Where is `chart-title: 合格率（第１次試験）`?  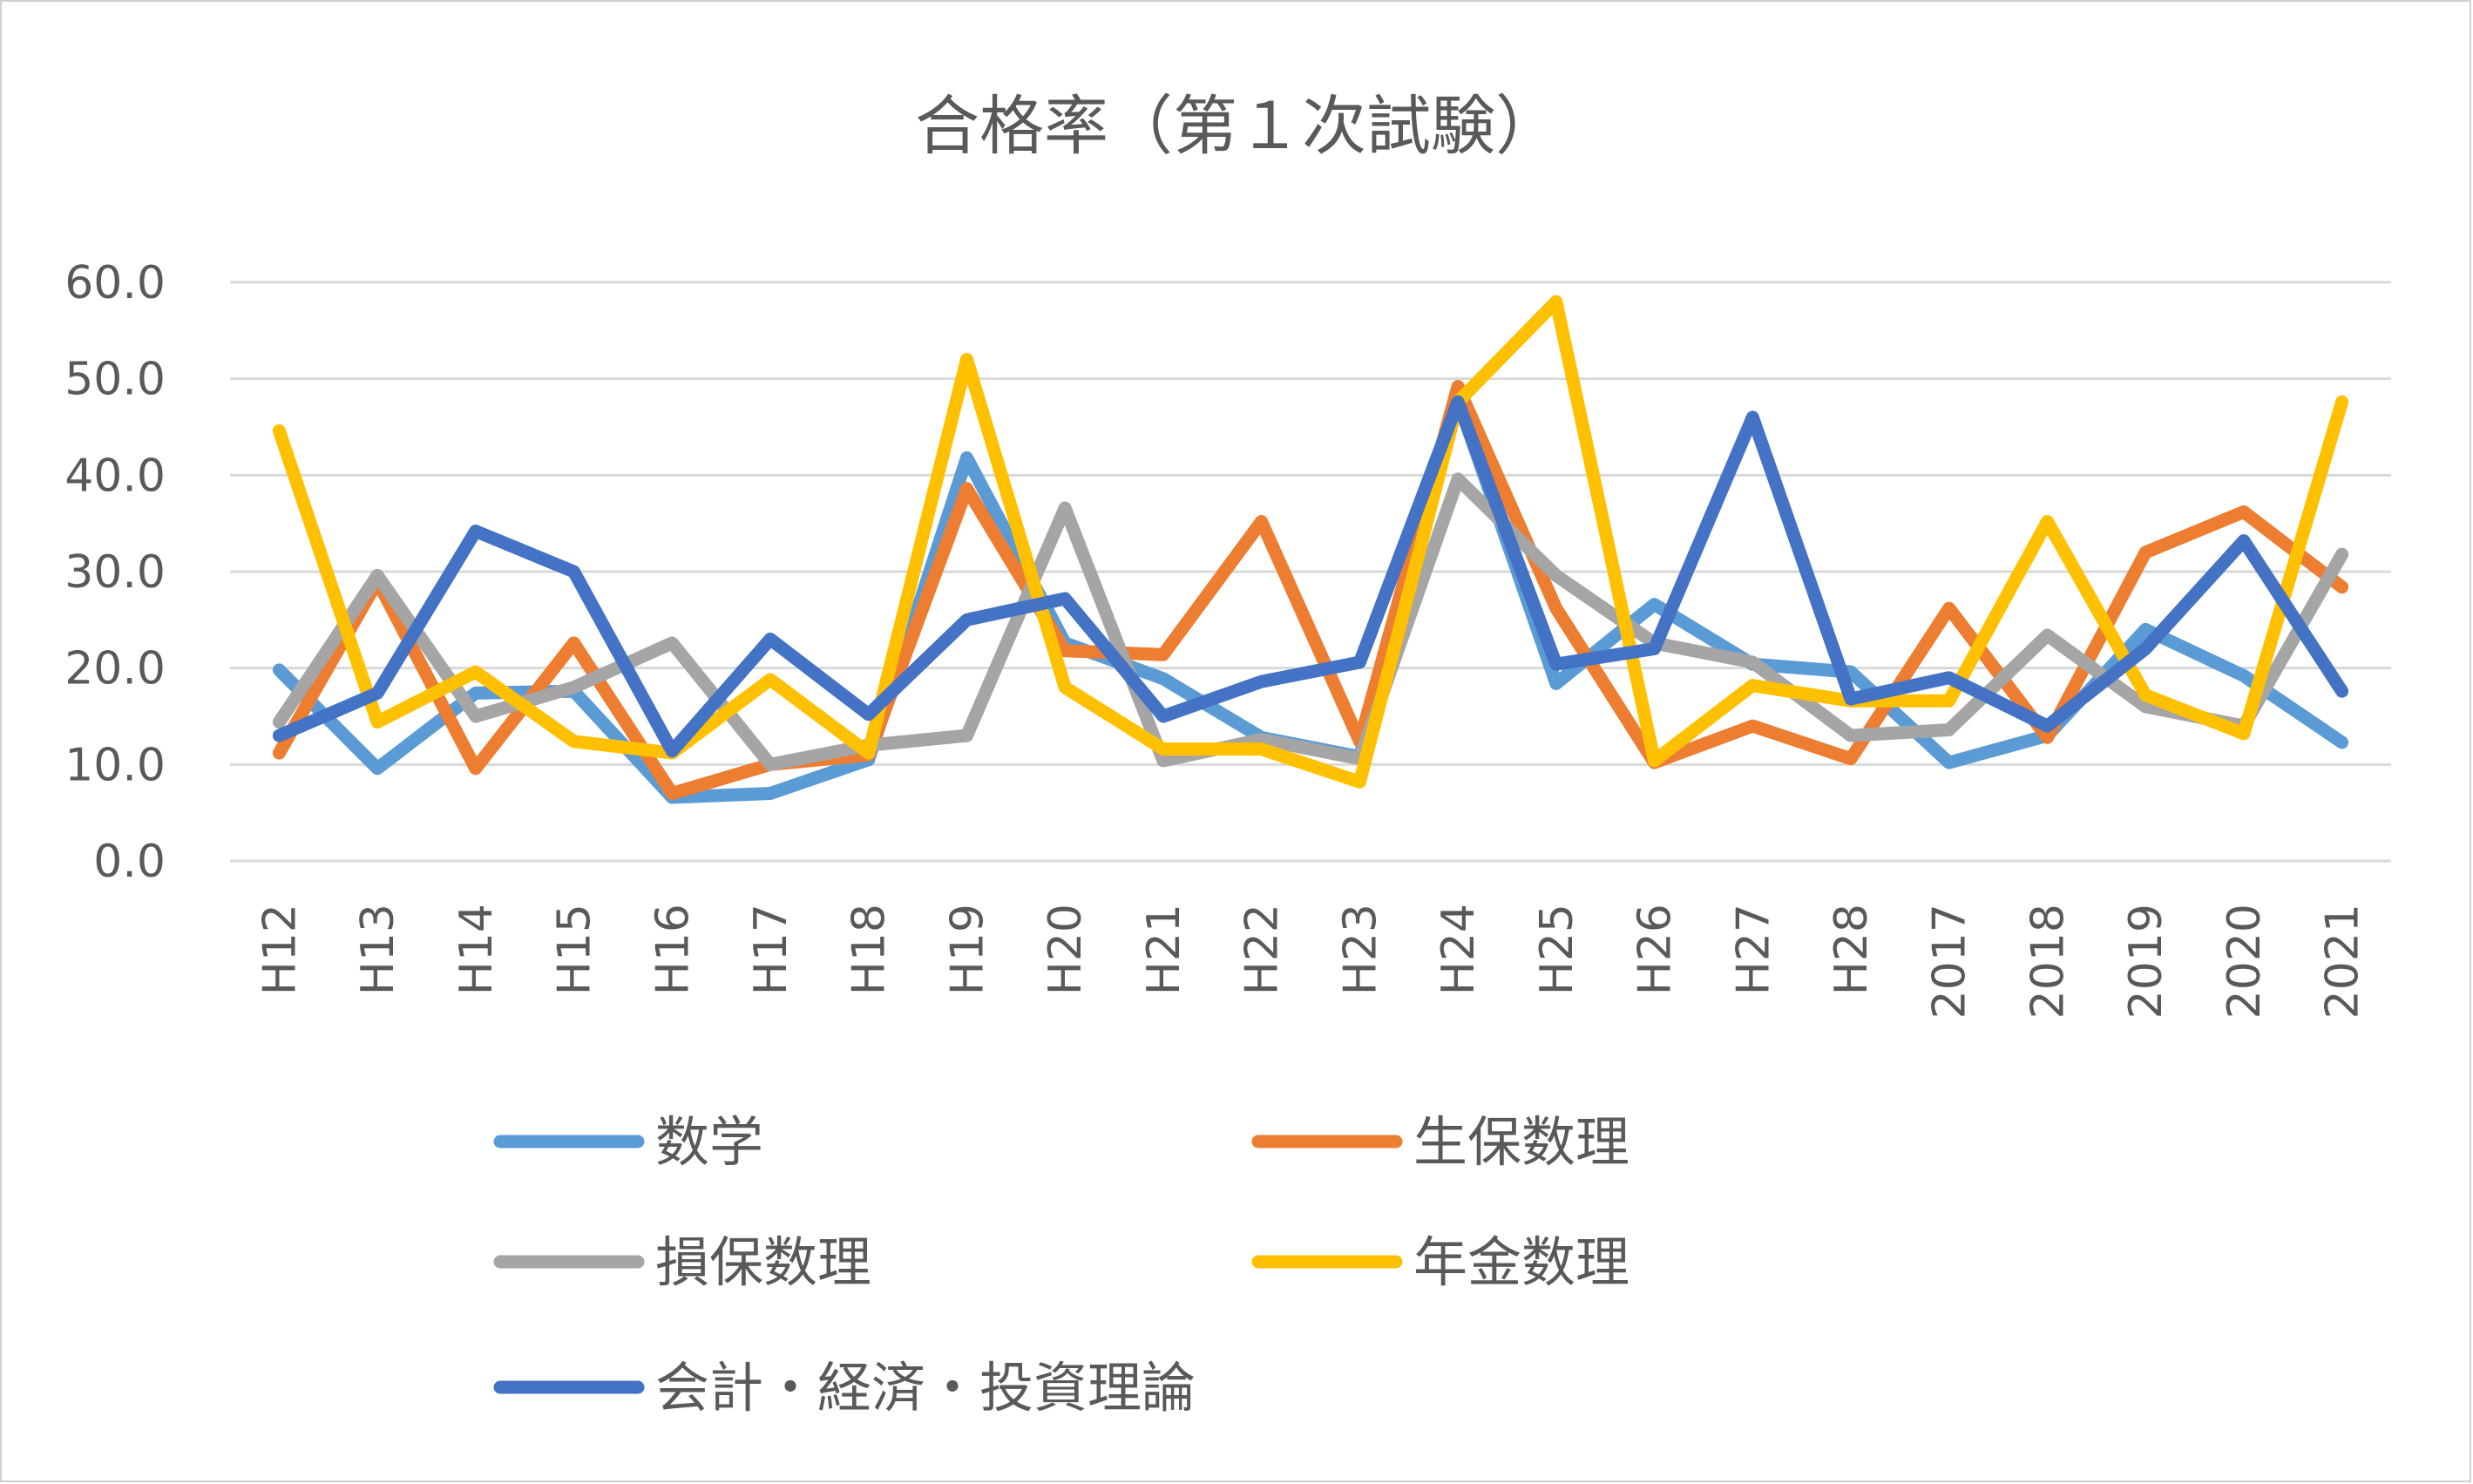 chart-title: 合格率（第１次試験） is located at coordinates (1237, 126).